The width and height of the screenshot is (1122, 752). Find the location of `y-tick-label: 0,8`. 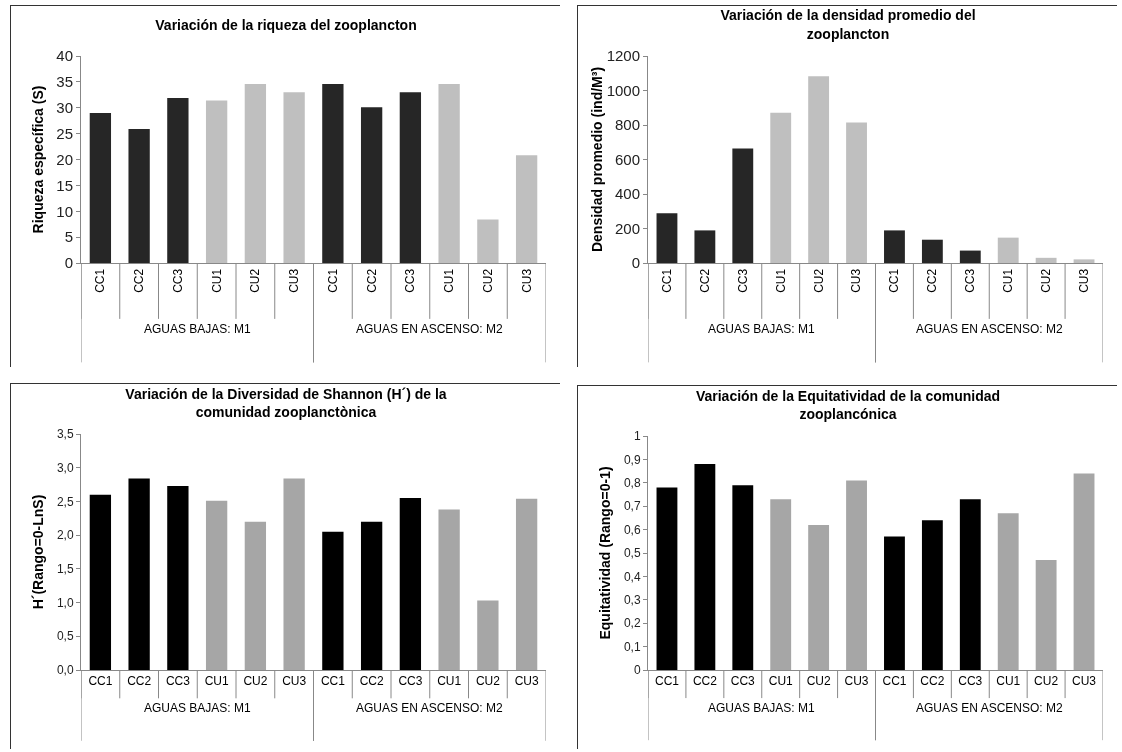

y-tick-label: 0,8 is located at coordinates (632, 483).